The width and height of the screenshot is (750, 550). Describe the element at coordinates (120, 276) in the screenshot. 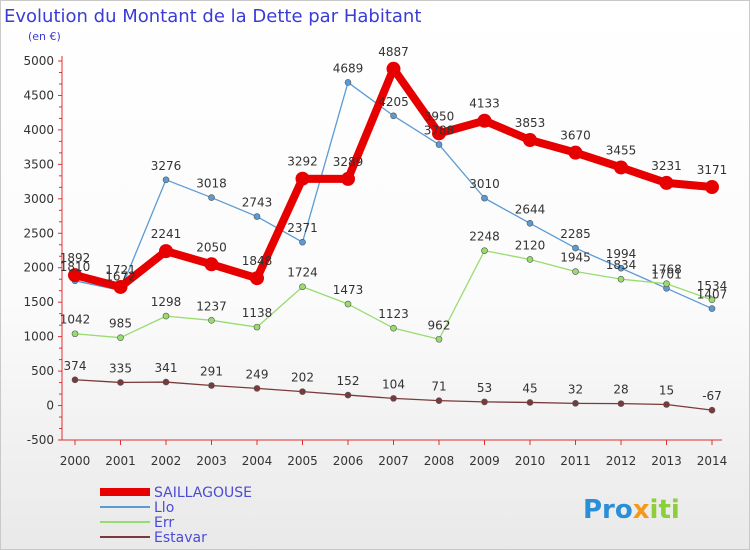

I see `data-label: 1672` at that location.